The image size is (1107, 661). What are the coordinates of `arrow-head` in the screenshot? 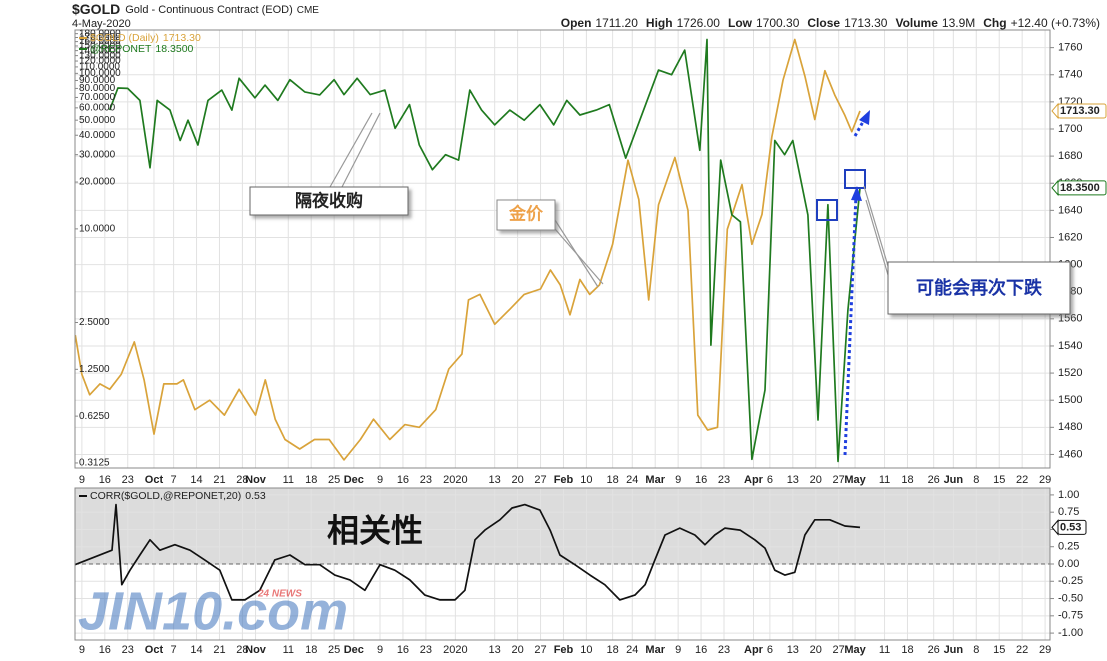 It's located at (856, 193).